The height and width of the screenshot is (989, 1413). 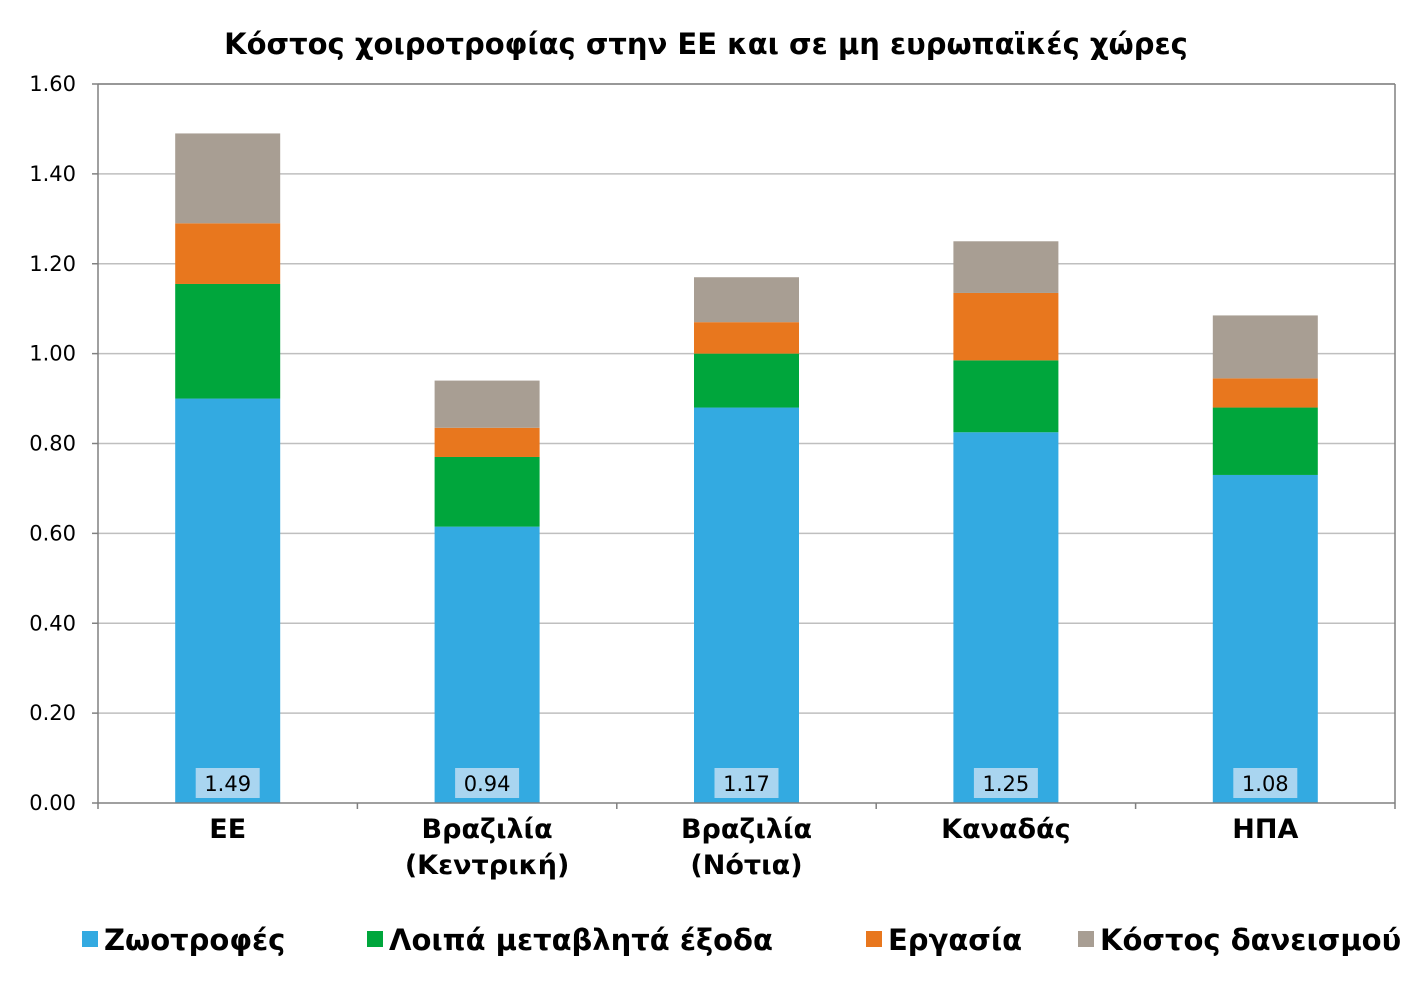 I want to click on total-labels: 1.49 0.94 1.17 1.25 1.08, so click(x=746, y=783).